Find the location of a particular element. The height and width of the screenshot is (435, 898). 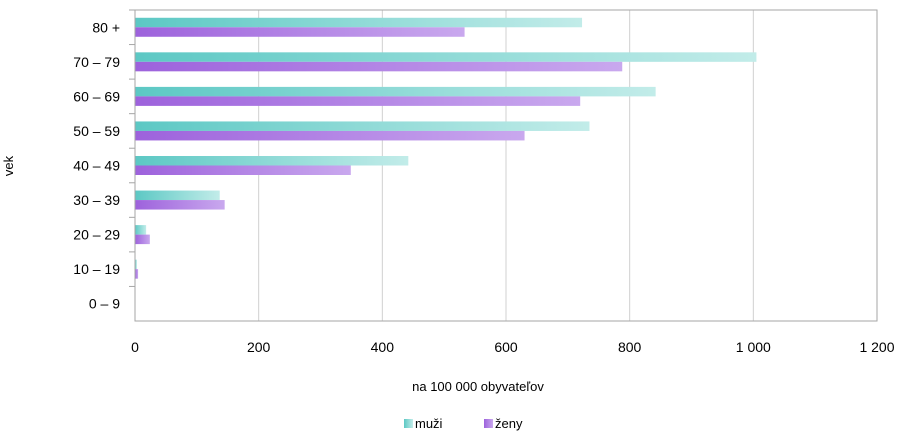

y-tick-label: 50 – 59 is located at coordinates (96, 131).